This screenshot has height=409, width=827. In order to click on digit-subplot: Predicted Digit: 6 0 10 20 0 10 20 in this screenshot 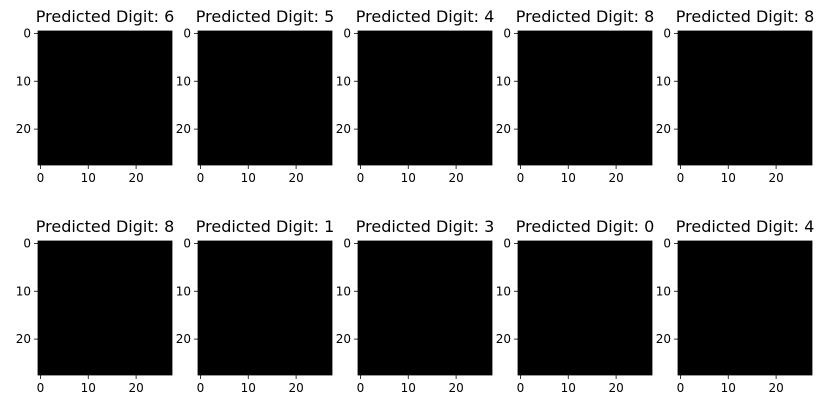, I will do `click(95, 96)`.